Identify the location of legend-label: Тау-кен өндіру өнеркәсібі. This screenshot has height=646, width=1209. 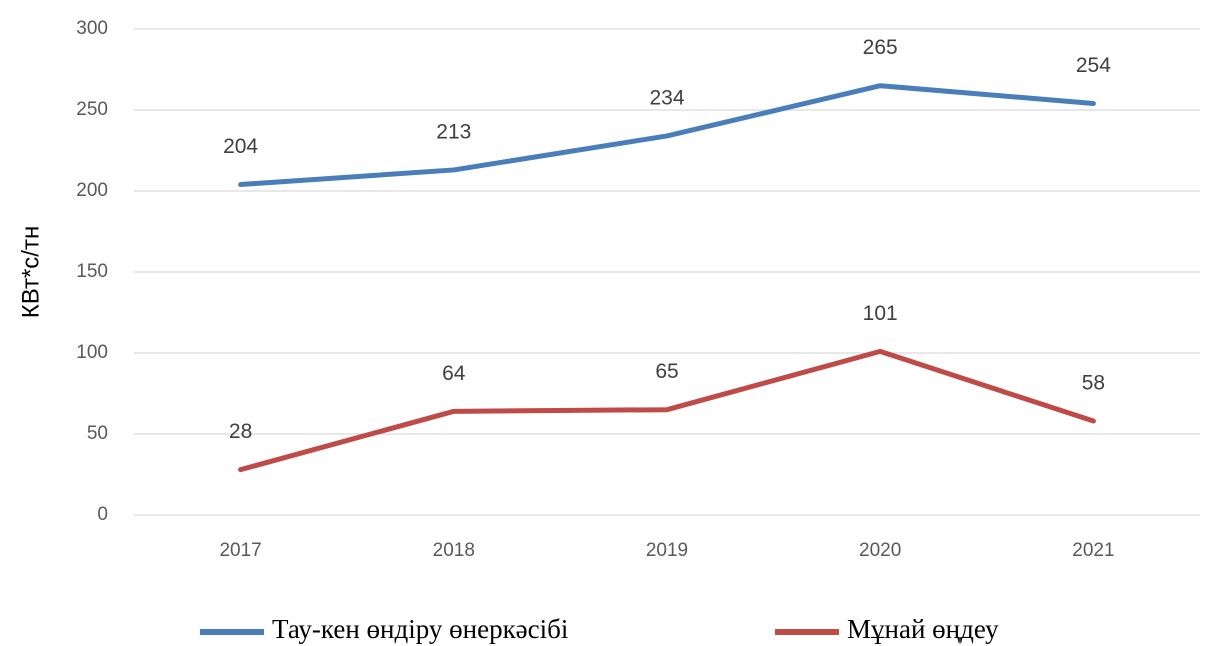
(420, 629).